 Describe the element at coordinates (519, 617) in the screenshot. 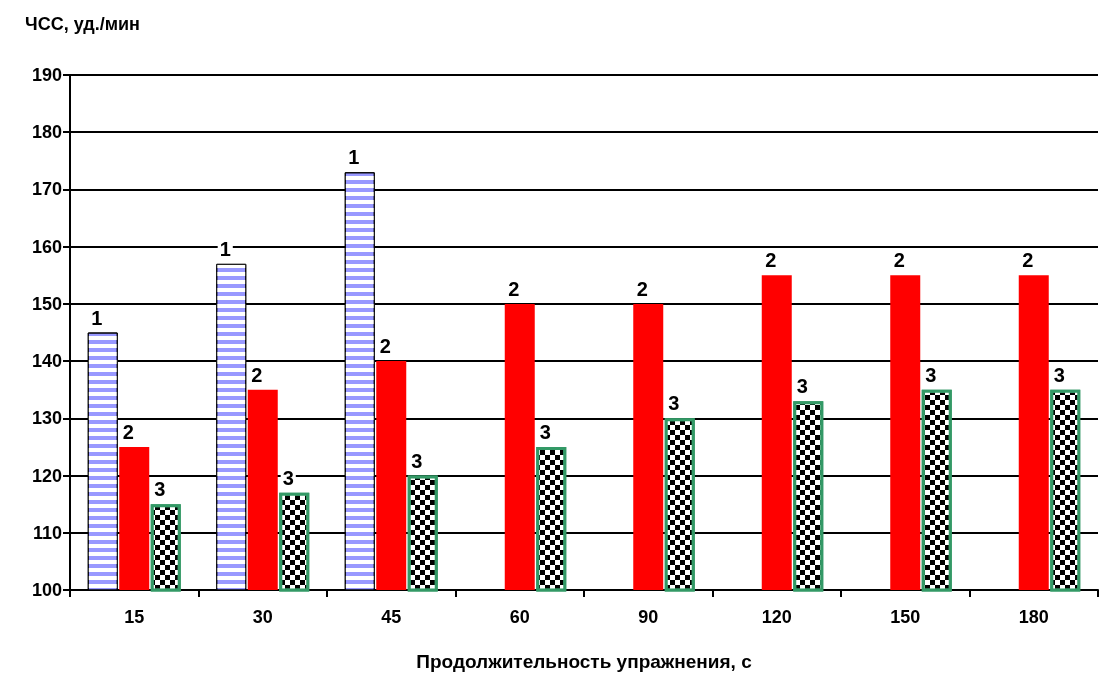

I see `x-tick-label: 60` at that location.